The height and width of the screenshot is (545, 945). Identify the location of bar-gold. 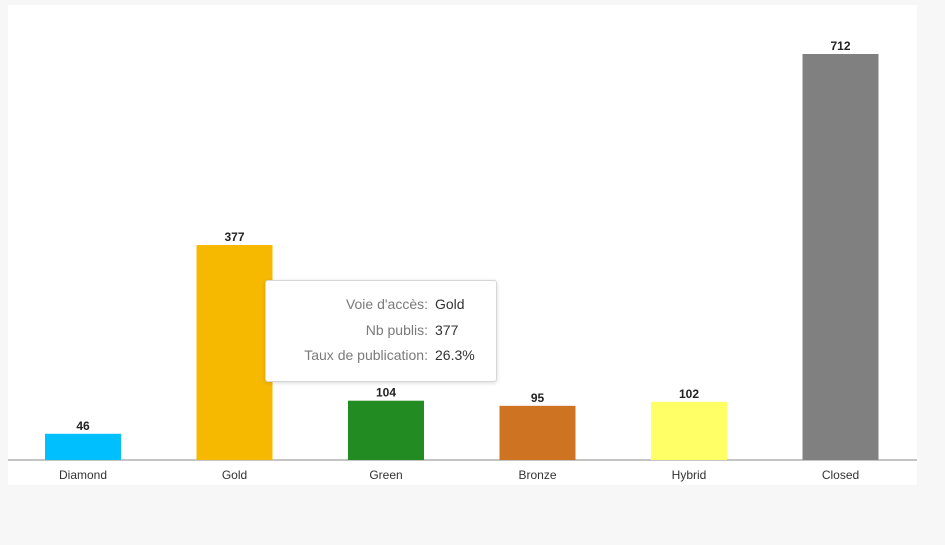
(234, 352).